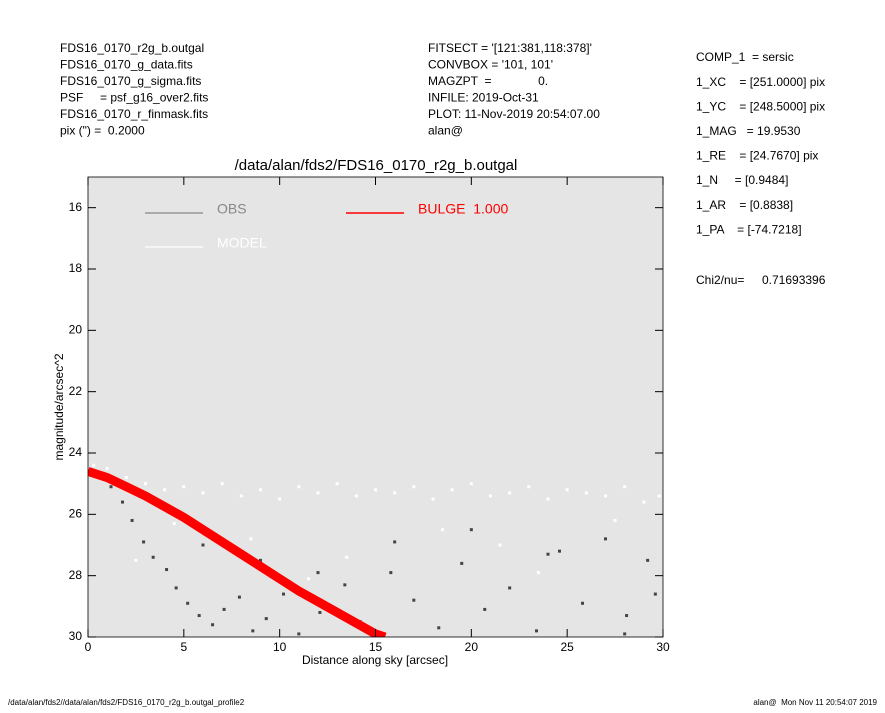  What do you see at coordinates (663, 647) in the screenshot?
I see `x-tick-label: 30` at bounding box center [663, 647].